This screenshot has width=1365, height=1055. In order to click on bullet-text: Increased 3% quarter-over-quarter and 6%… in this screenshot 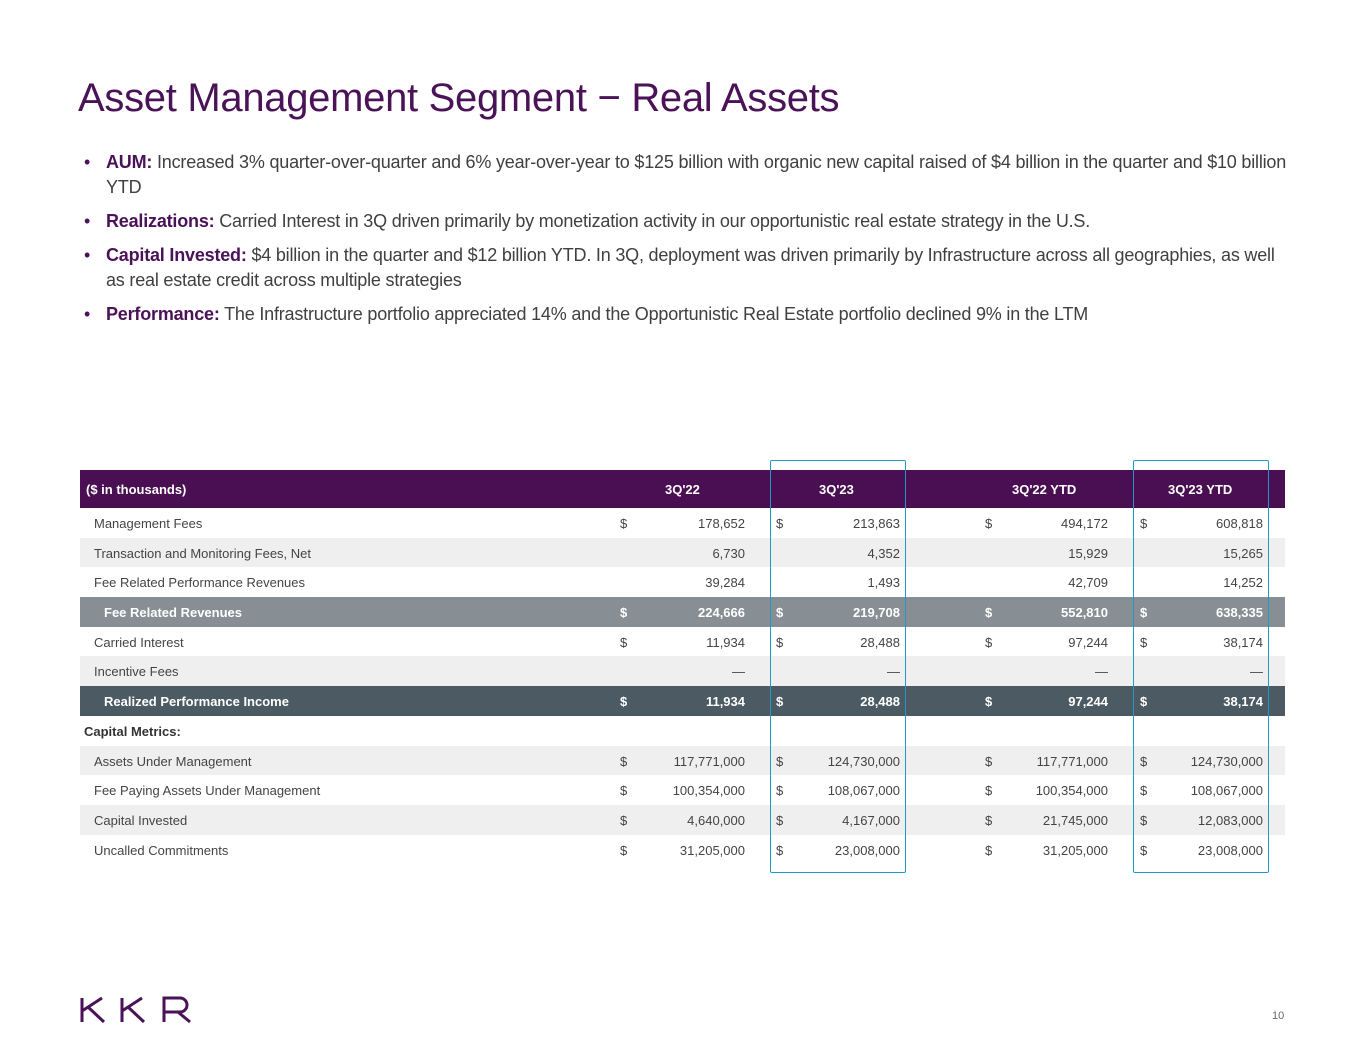, I will do `click(696, 174)`.